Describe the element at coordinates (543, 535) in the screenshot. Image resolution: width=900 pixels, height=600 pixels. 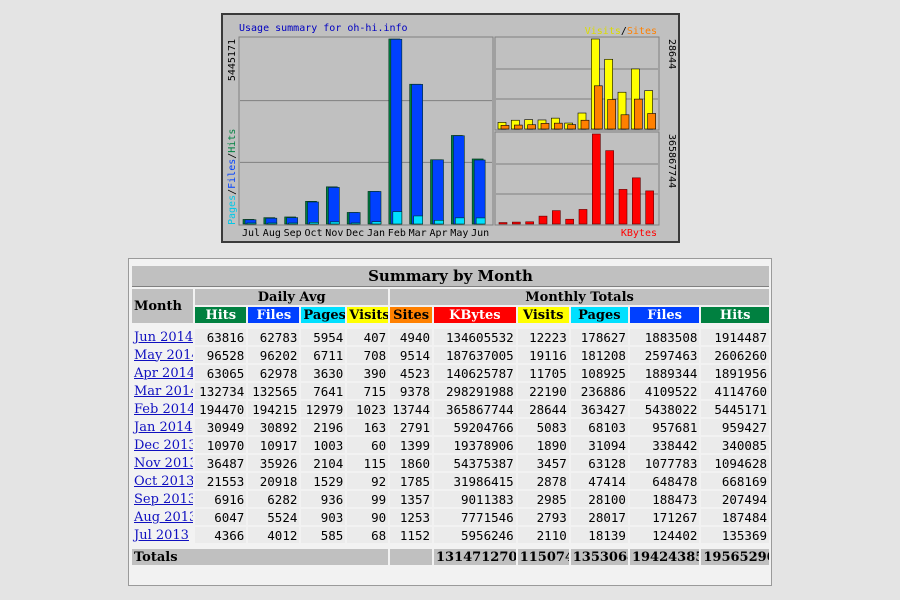
I see `cell-visits: 2110` at that location.